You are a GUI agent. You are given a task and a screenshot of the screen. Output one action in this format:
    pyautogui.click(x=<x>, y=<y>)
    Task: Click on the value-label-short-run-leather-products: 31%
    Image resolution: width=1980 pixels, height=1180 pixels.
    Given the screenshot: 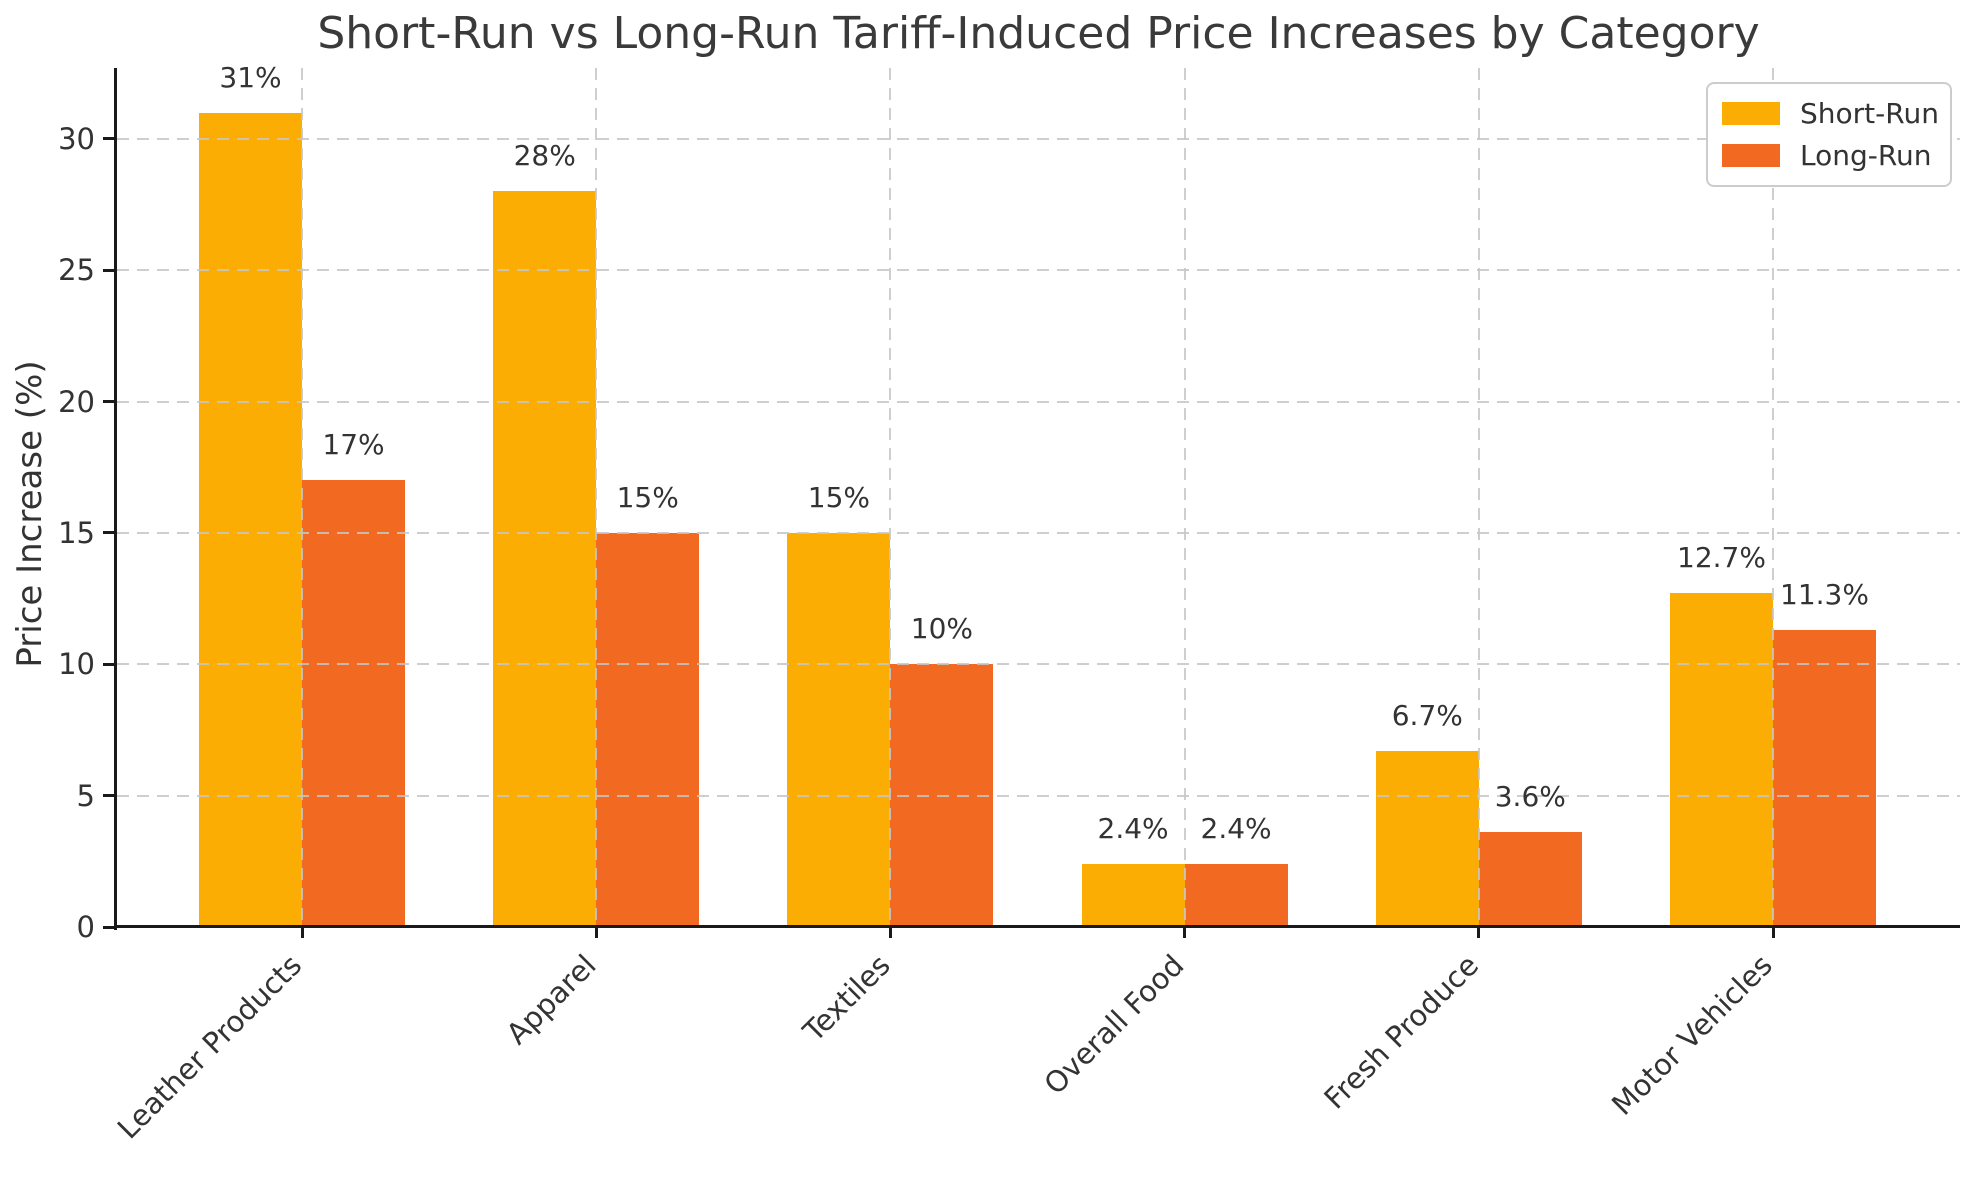 What is the action you would take?
    pyautogui.click(x=250, y=77)
    